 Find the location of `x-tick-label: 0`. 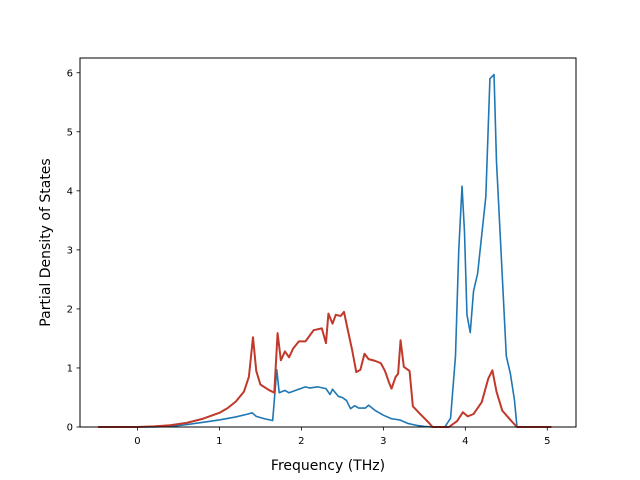

x-tick-label: 0 is located at coordinates (137, 441).